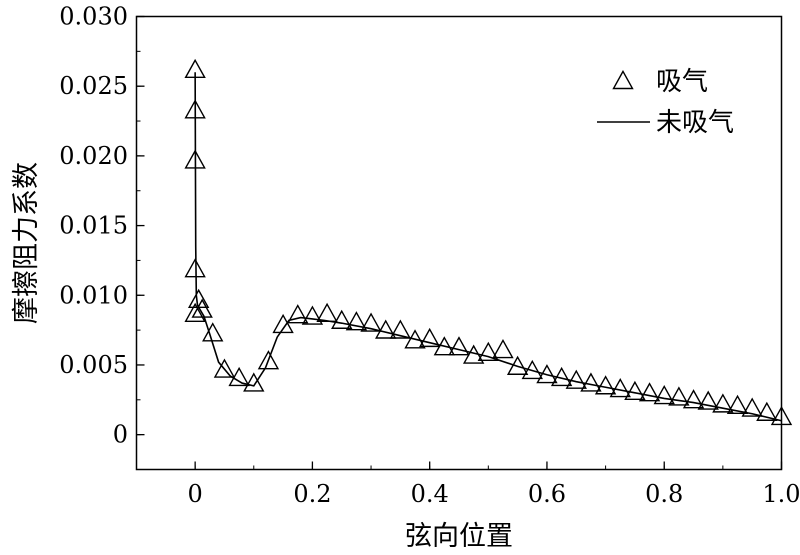  What do you see at coordinates (468, 484) in the screenshot?
I see `x-axis: 0 0.2 0.4 0.6 0.8 1.0` at bounding box center [468, 484].